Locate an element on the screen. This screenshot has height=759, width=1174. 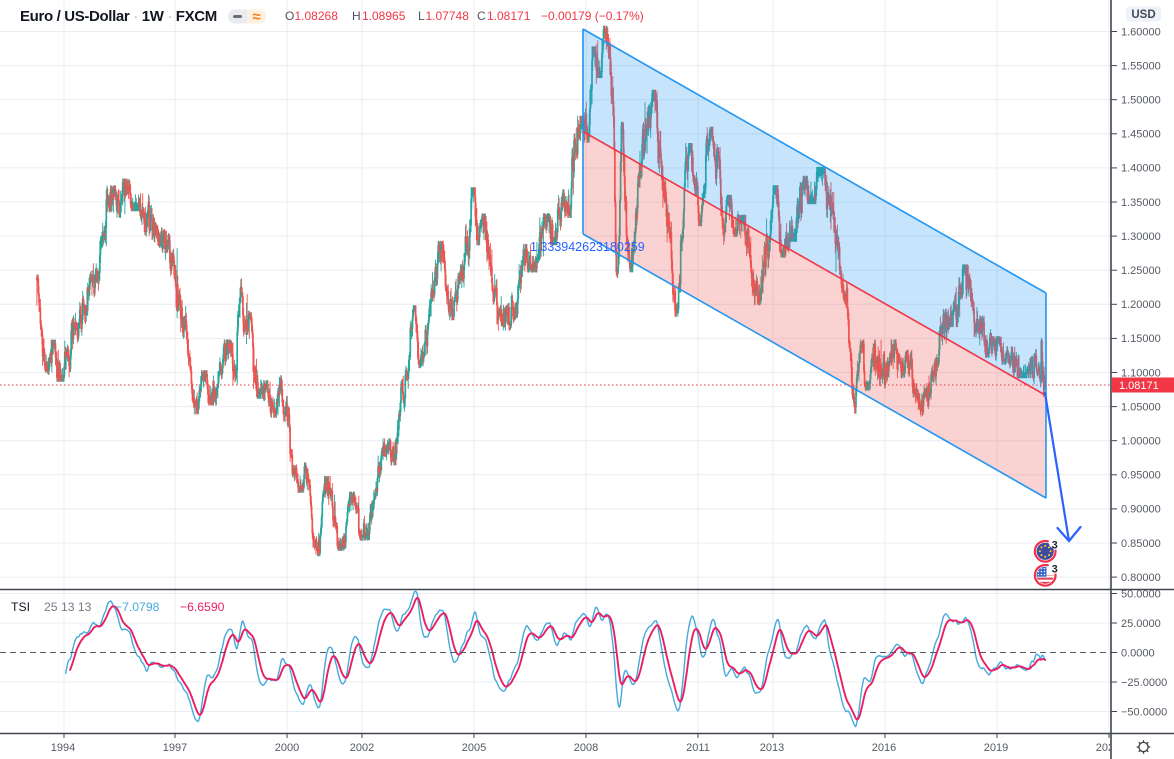
svg-text: 2005 is located at coordinates (474, 748).